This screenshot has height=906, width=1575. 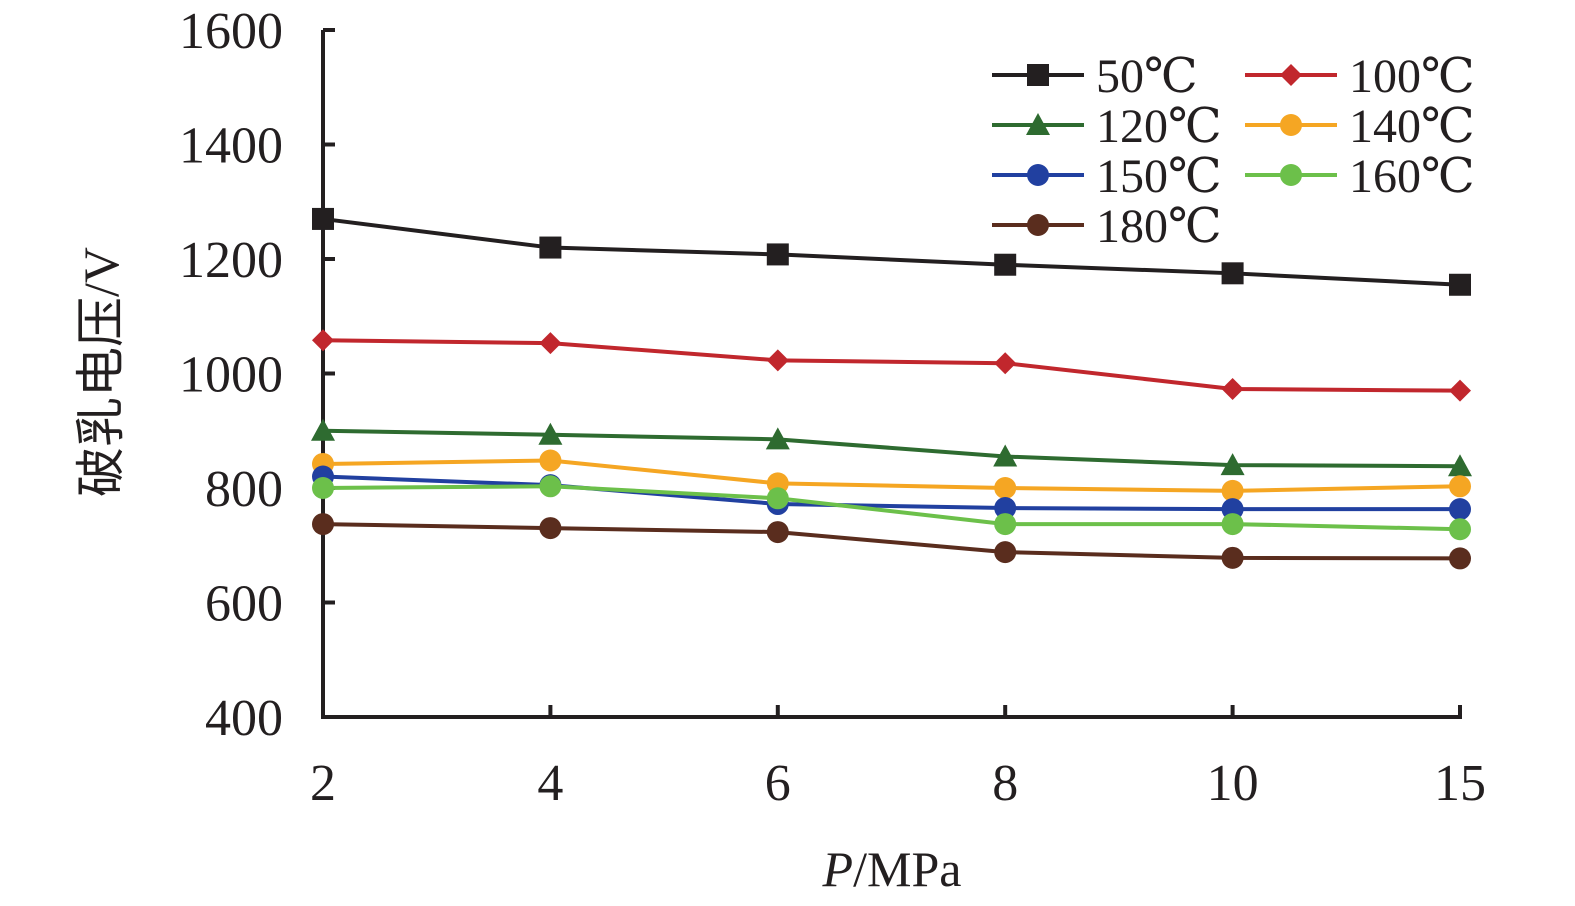 What do you see at coordinates (550, 783) in the screenshot?
I see `x-tick-label: 4` at bounding box center [550, 783].